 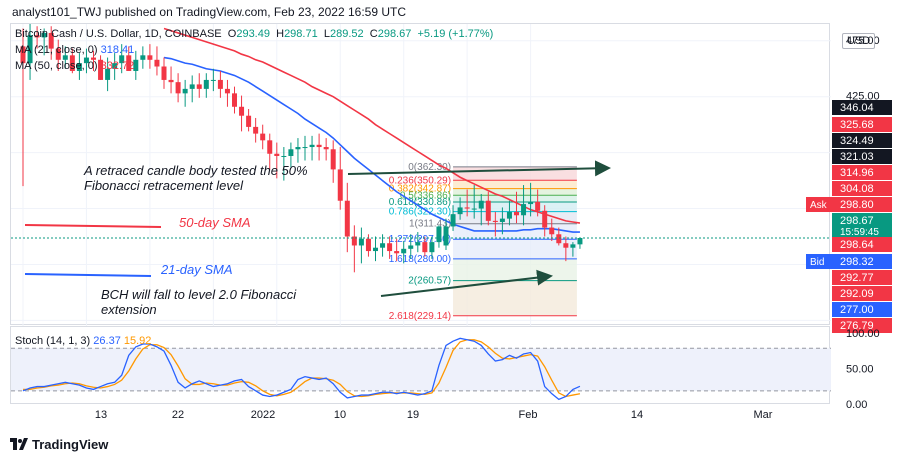 What do you see at coordinates (859, 41) in the screenshot?
I see `currency-button: USD` at bounding box center [859, 41].